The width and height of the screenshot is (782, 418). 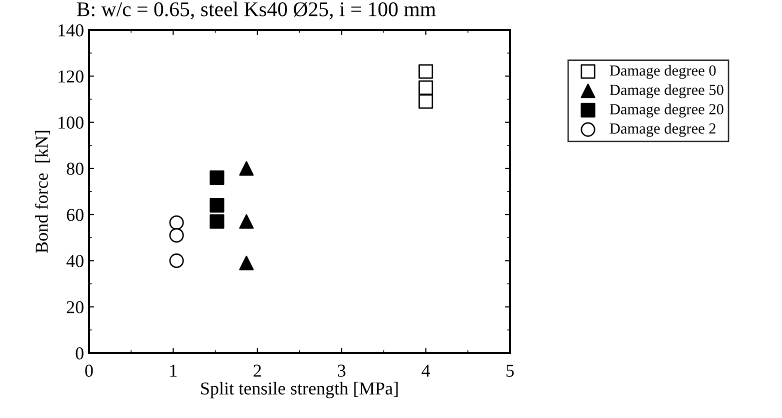 I want to click on x-tick-label: 4, so click(x=426, y=370).